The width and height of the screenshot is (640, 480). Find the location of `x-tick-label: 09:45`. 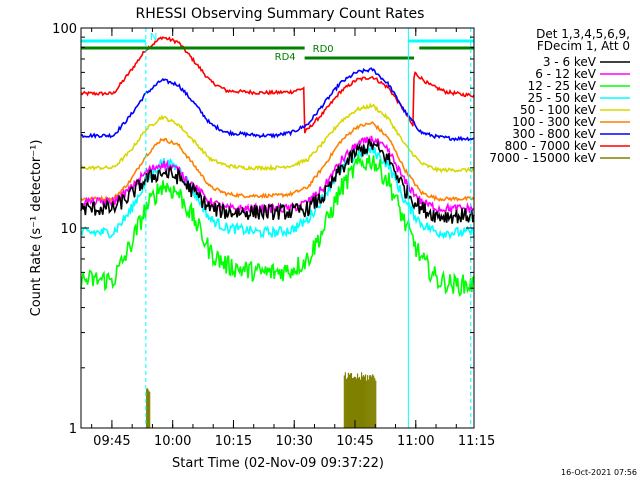

x-tick-label: 09:45 is located at coordinates (111, 441).